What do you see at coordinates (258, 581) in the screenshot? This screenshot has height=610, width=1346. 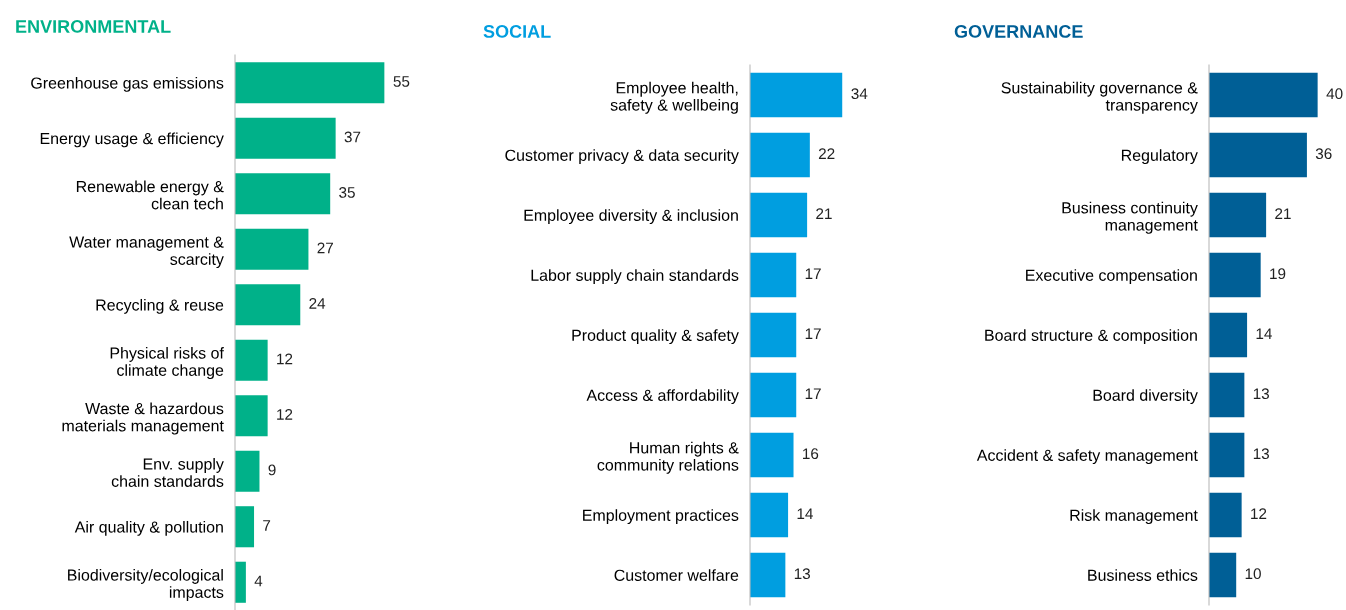 I see `data-label: 4` at bounding box center [258, 581].